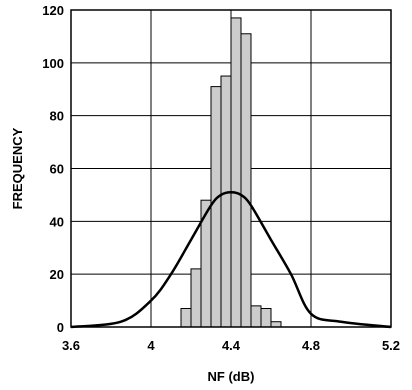 The image size is (412, 390). I want to click on y-tick-label: 100, so click(53, 63).